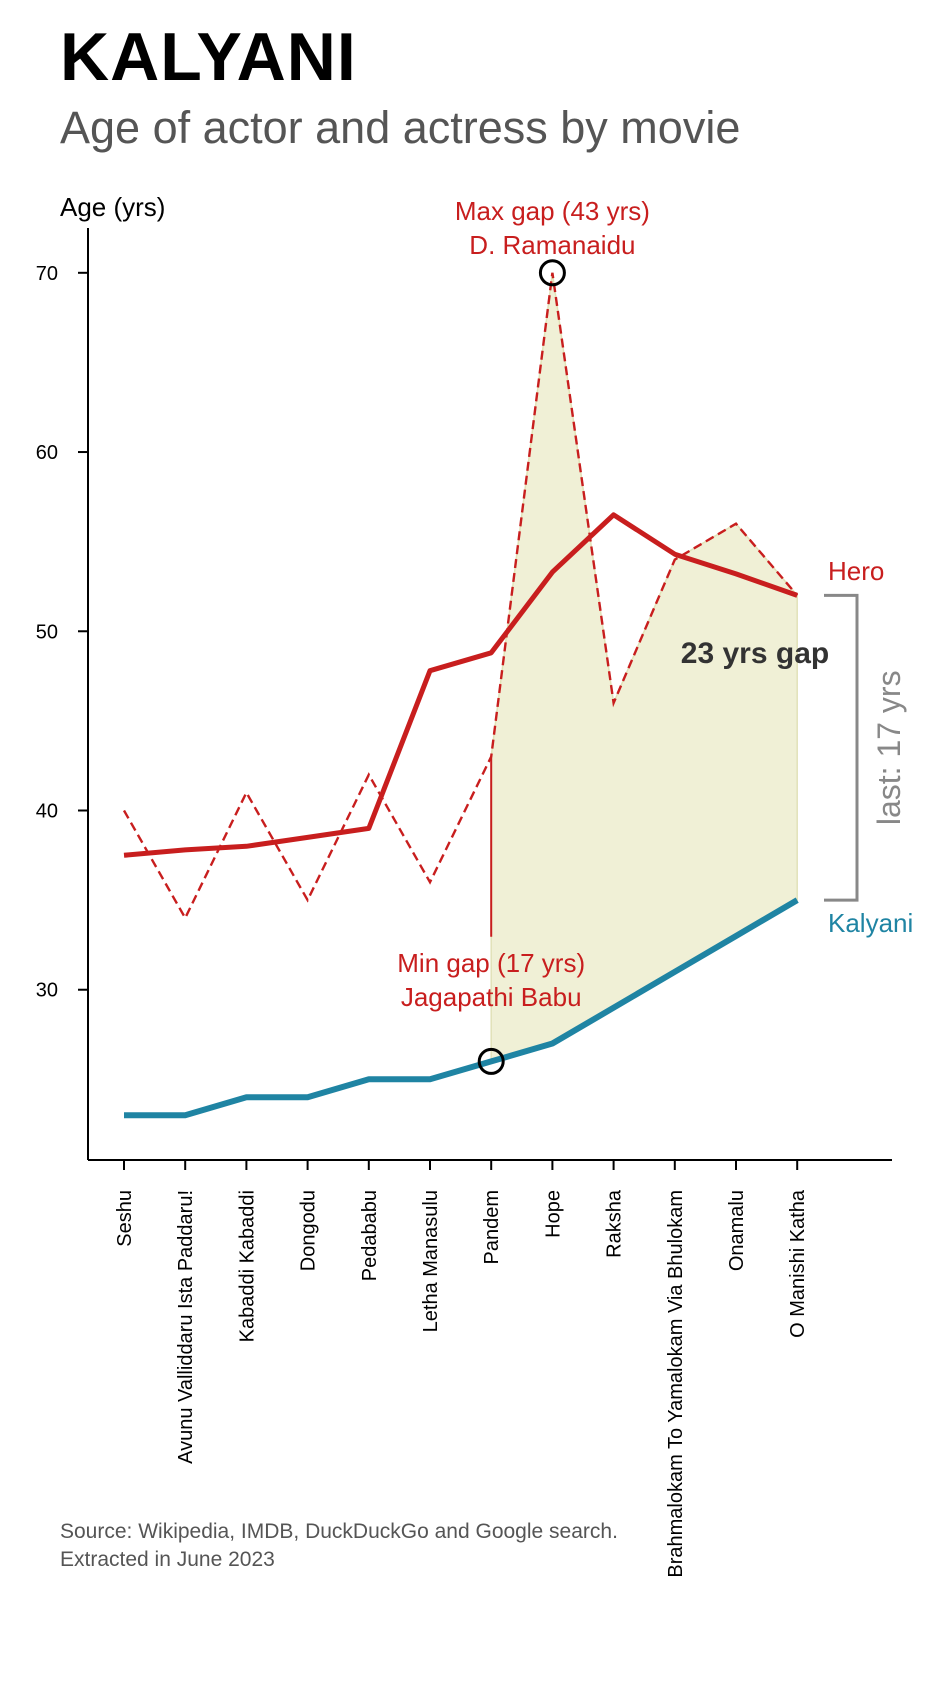  What do you see at coordinates (676, 1384) in the screenshot?
I see `x-tick-label: Brahmalokam To Yamalokam Via Bhulokam` at bounding box center [676, 1384].